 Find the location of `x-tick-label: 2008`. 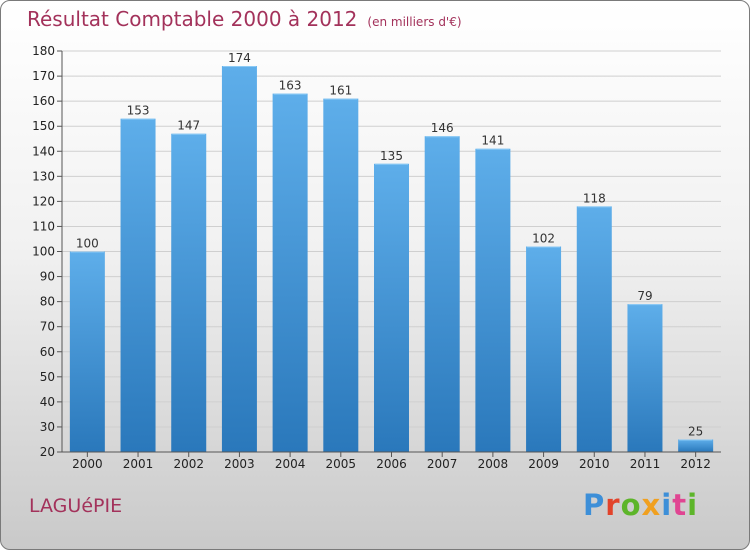

x-tick-label: 2008 is located at coordinates (493, 464).